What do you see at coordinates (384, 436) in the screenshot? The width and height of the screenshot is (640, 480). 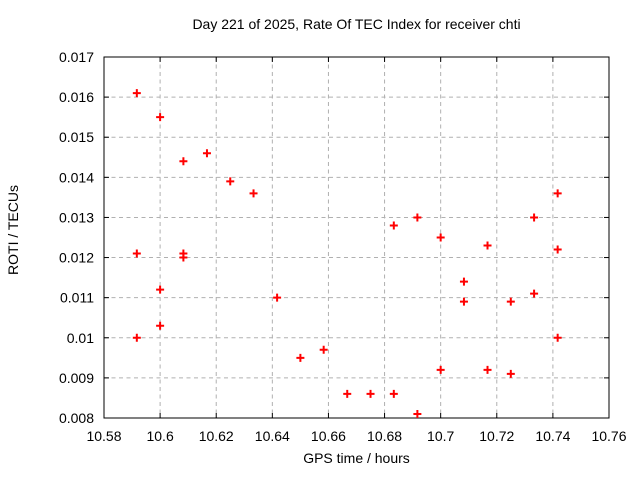 I see `x-tick-label: 10.68` at bounding box center [384, 436].